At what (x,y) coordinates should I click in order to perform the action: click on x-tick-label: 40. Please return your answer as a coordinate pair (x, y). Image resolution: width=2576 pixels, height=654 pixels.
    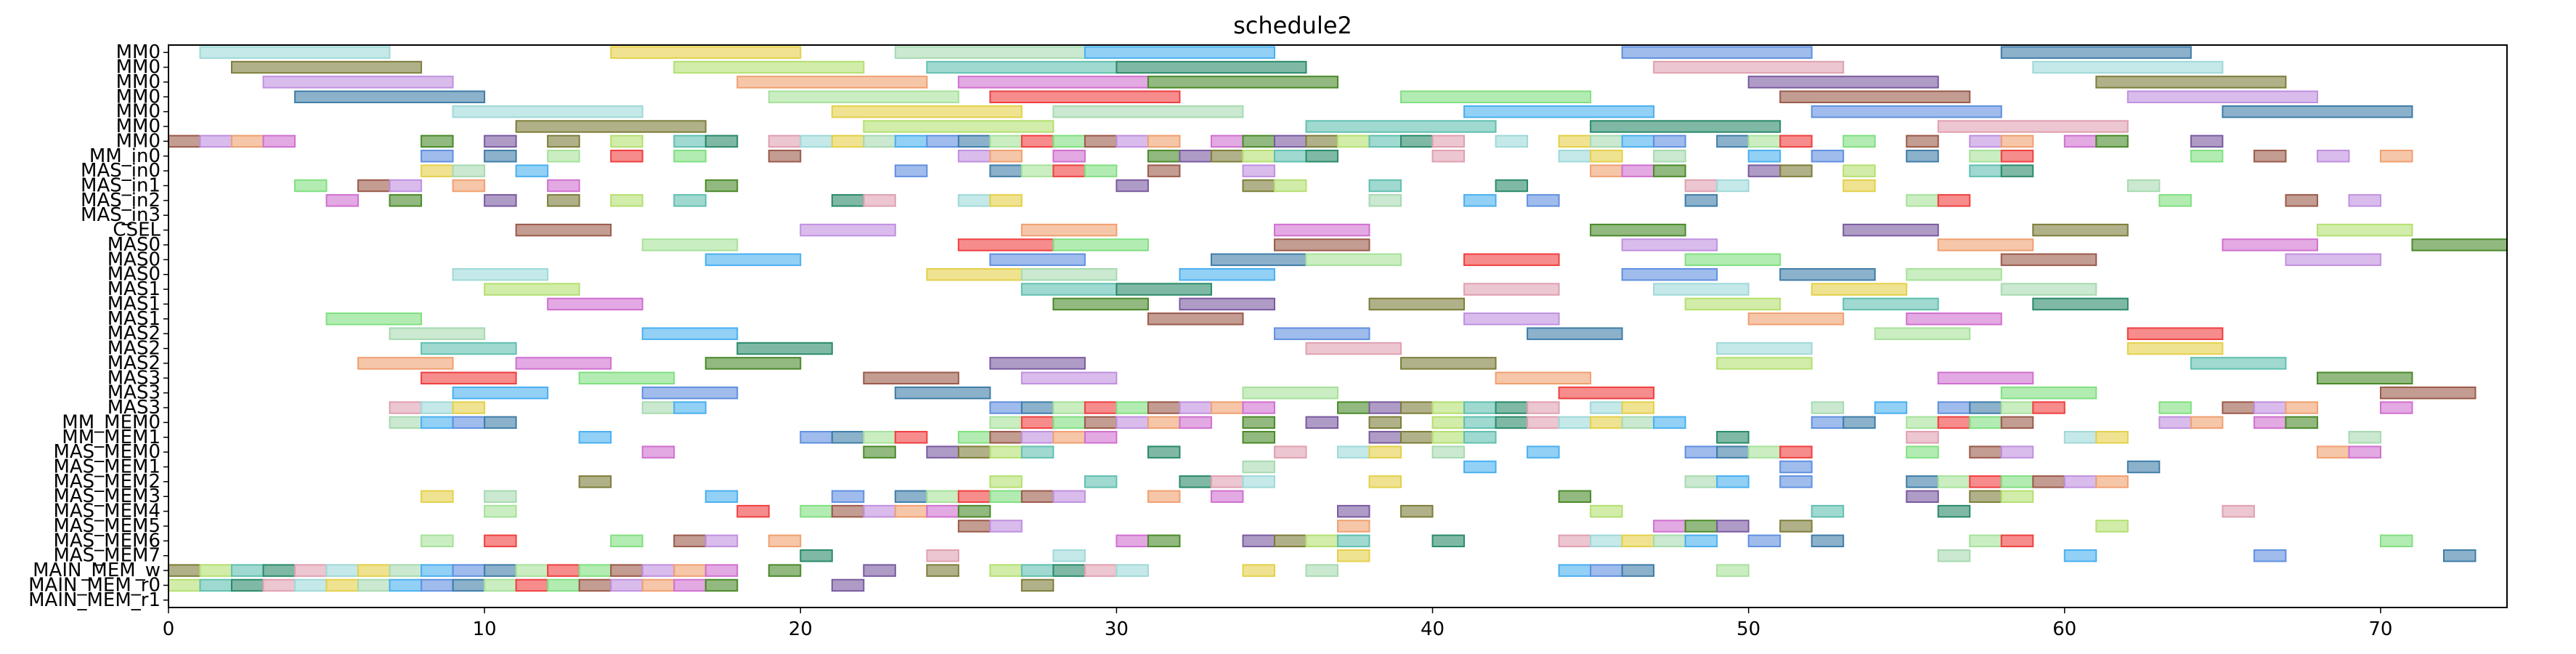
    Looking at the image, I should click on (1433, 629).